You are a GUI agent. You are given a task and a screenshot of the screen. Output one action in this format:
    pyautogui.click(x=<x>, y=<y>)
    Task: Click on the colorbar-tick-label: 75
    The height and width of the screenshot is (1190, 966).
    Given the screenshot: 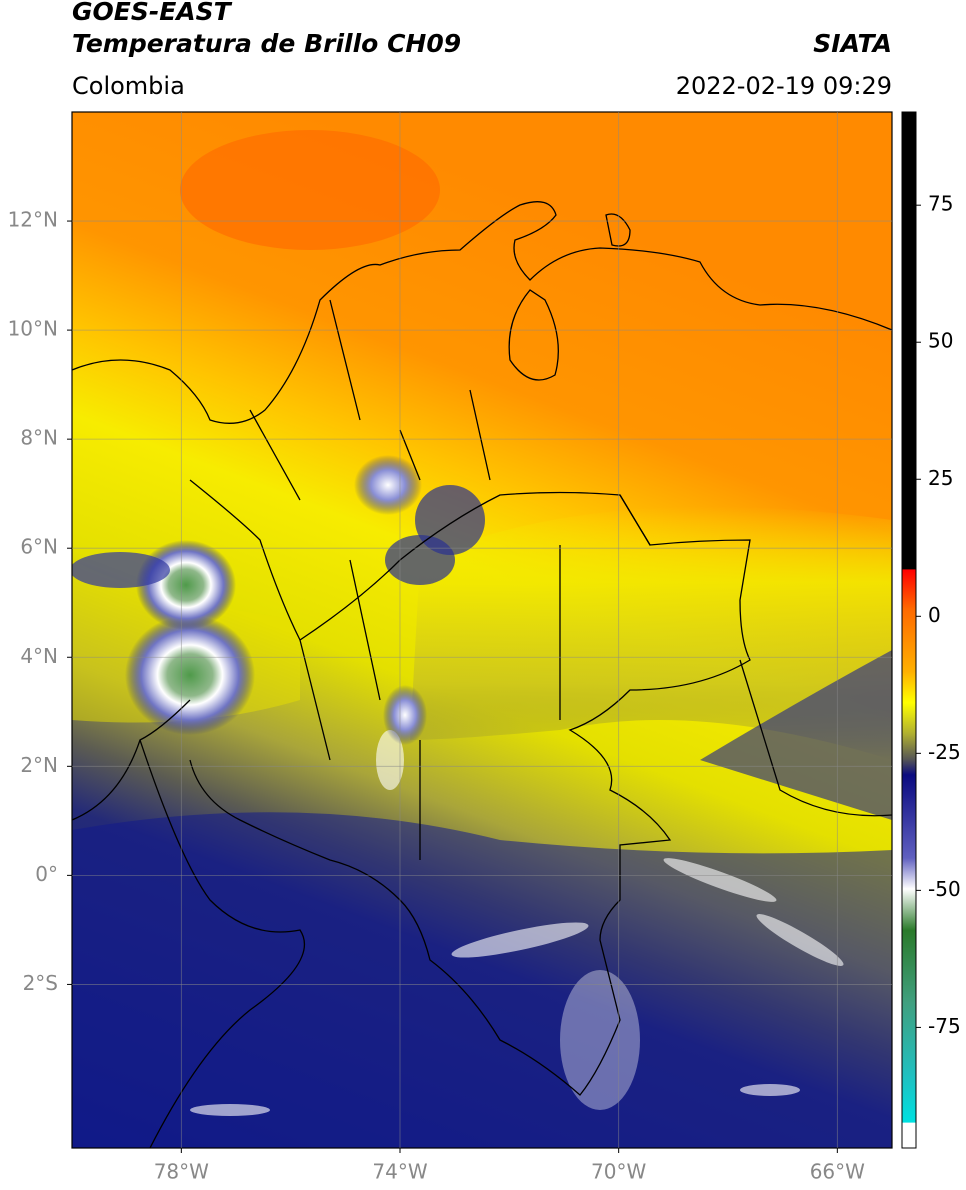 What is the action you would take?
    pyautogui.click(x=940, y=204)
    